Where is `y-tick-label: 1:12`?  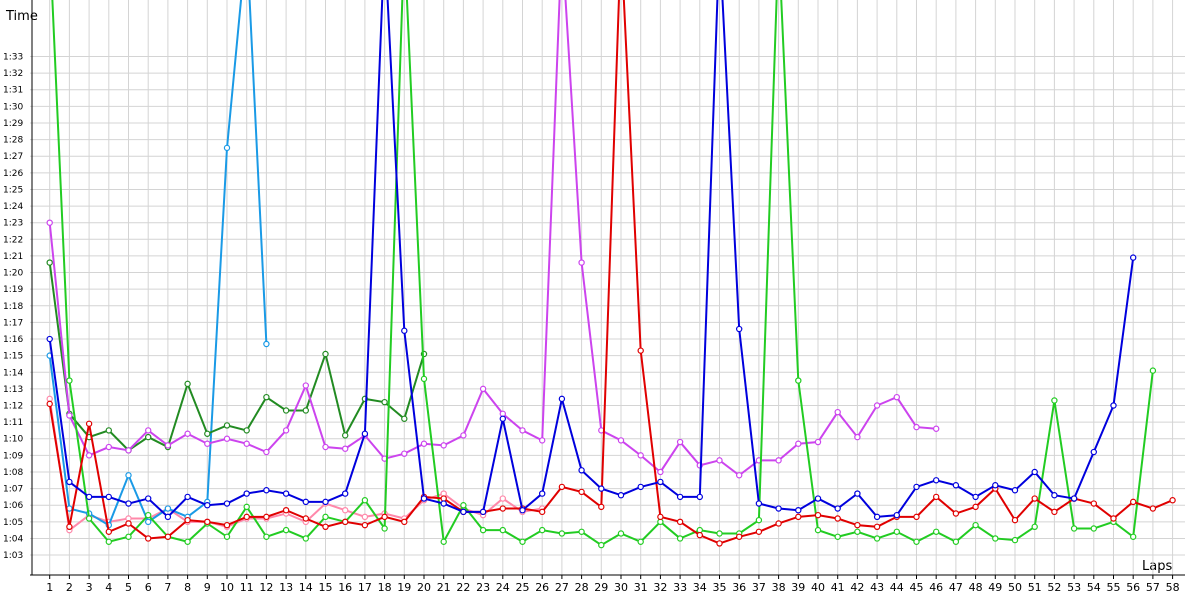
y-tick-label: 1:12 is located at coordinates (13, 406).